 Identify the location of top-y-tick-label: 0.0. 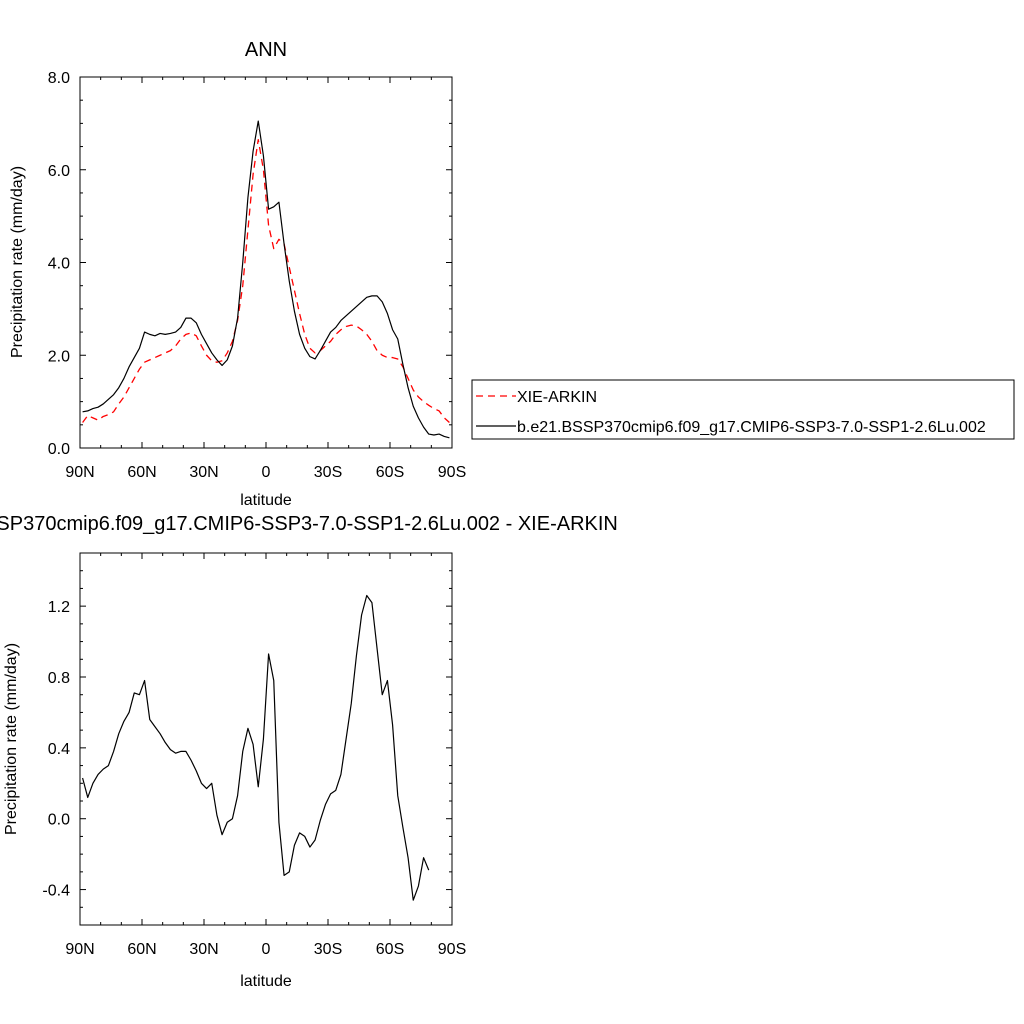
(59, 449).